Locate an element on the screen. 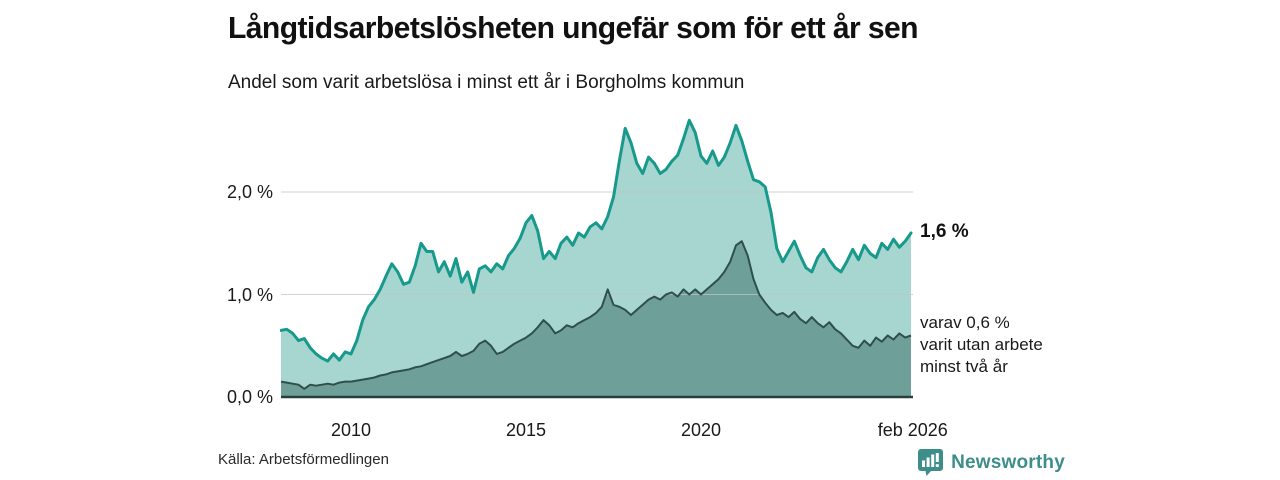  newsworthy-bubble-icon is located at coordinates (931, 462).